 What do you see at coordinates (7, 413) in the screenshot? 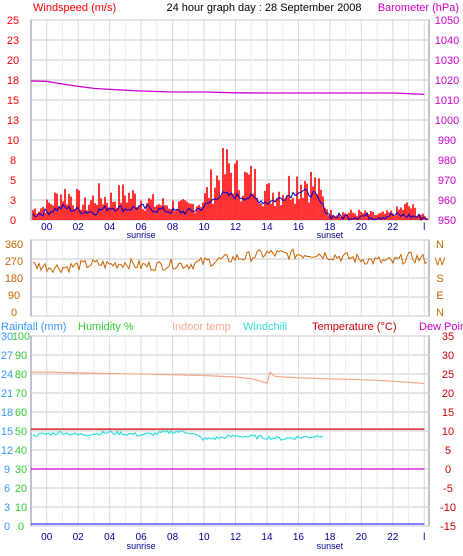
I see `rainfall-tick: 18` at bounding box center [7, 413].